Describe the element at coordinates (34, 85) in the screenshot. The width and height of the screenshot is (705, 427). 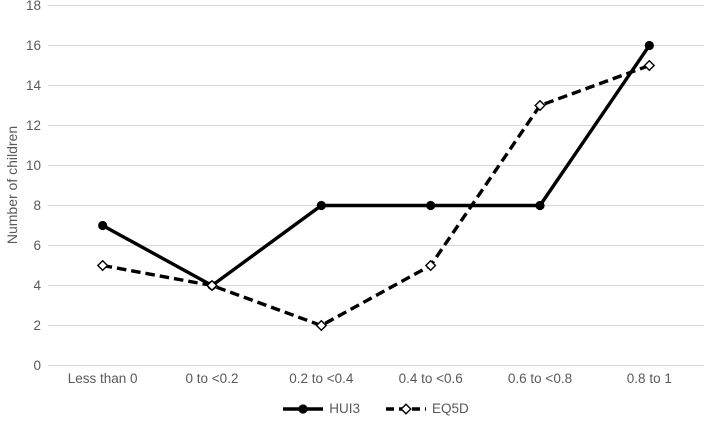
I see `y-tick-label: 14` at that location.